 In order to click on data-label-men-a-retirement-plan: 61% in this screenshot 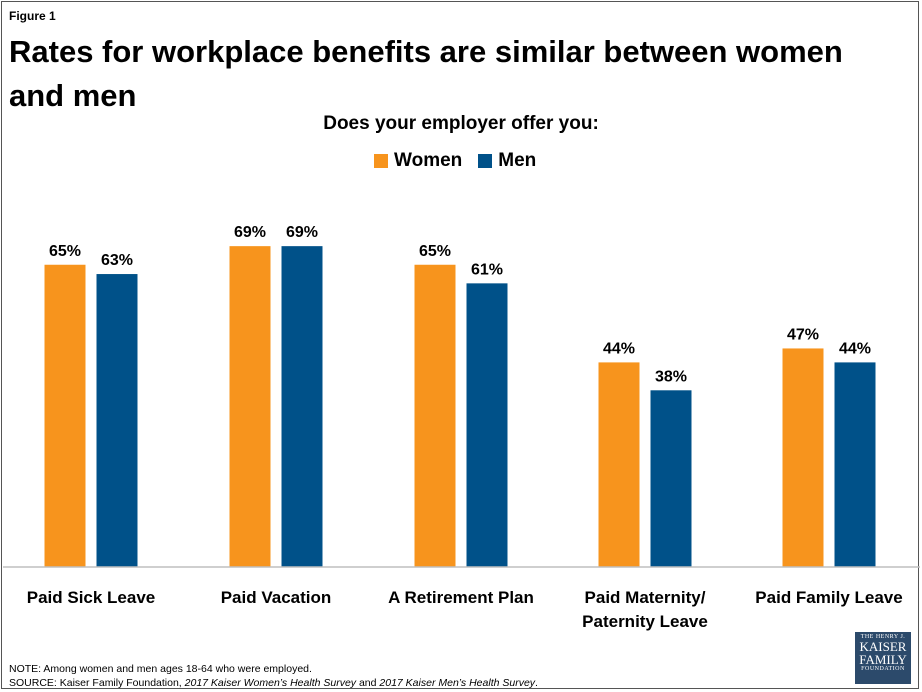, I will do `click(487, 269)`.